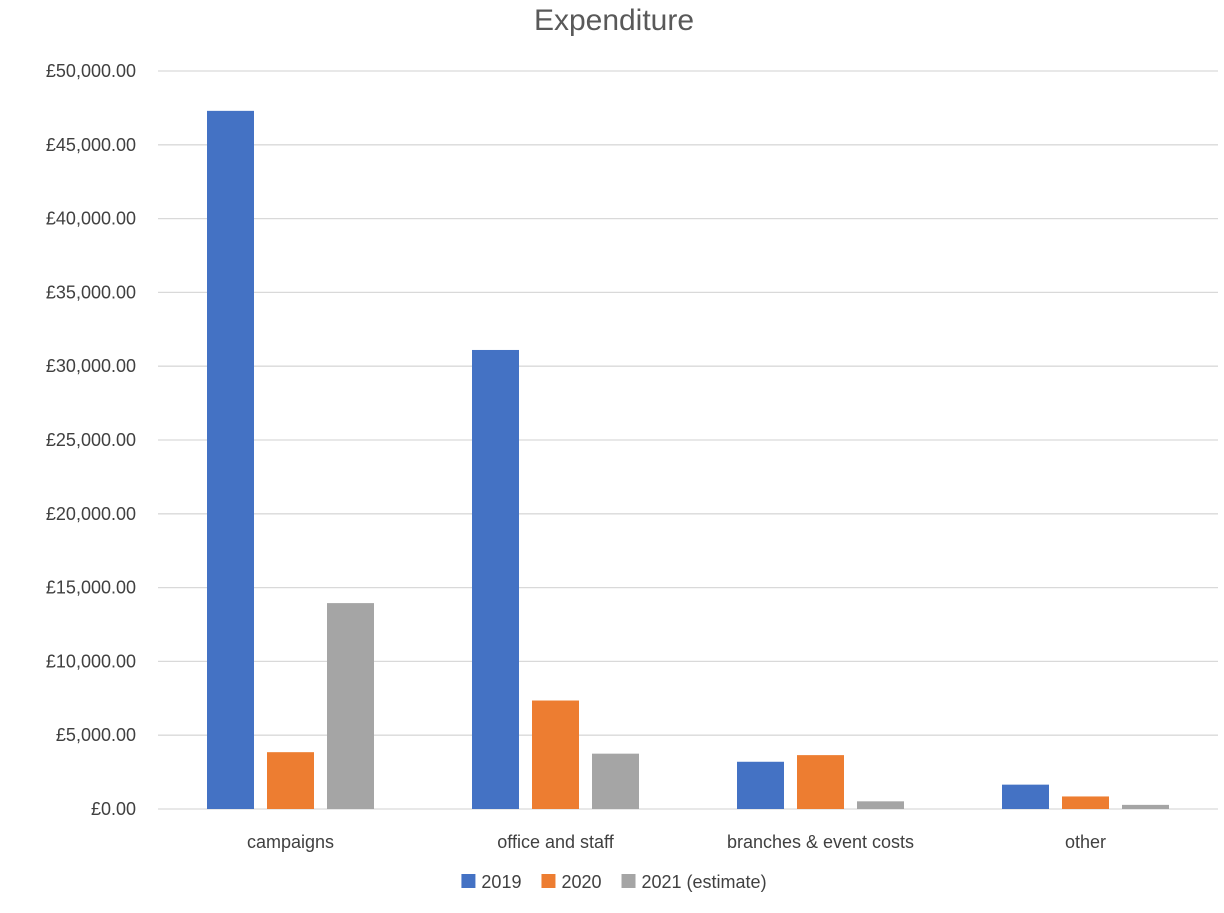 This screenshot has width=1224, height=913. I want to click on y-tick-label: £45,000.00, so click(91, 145).